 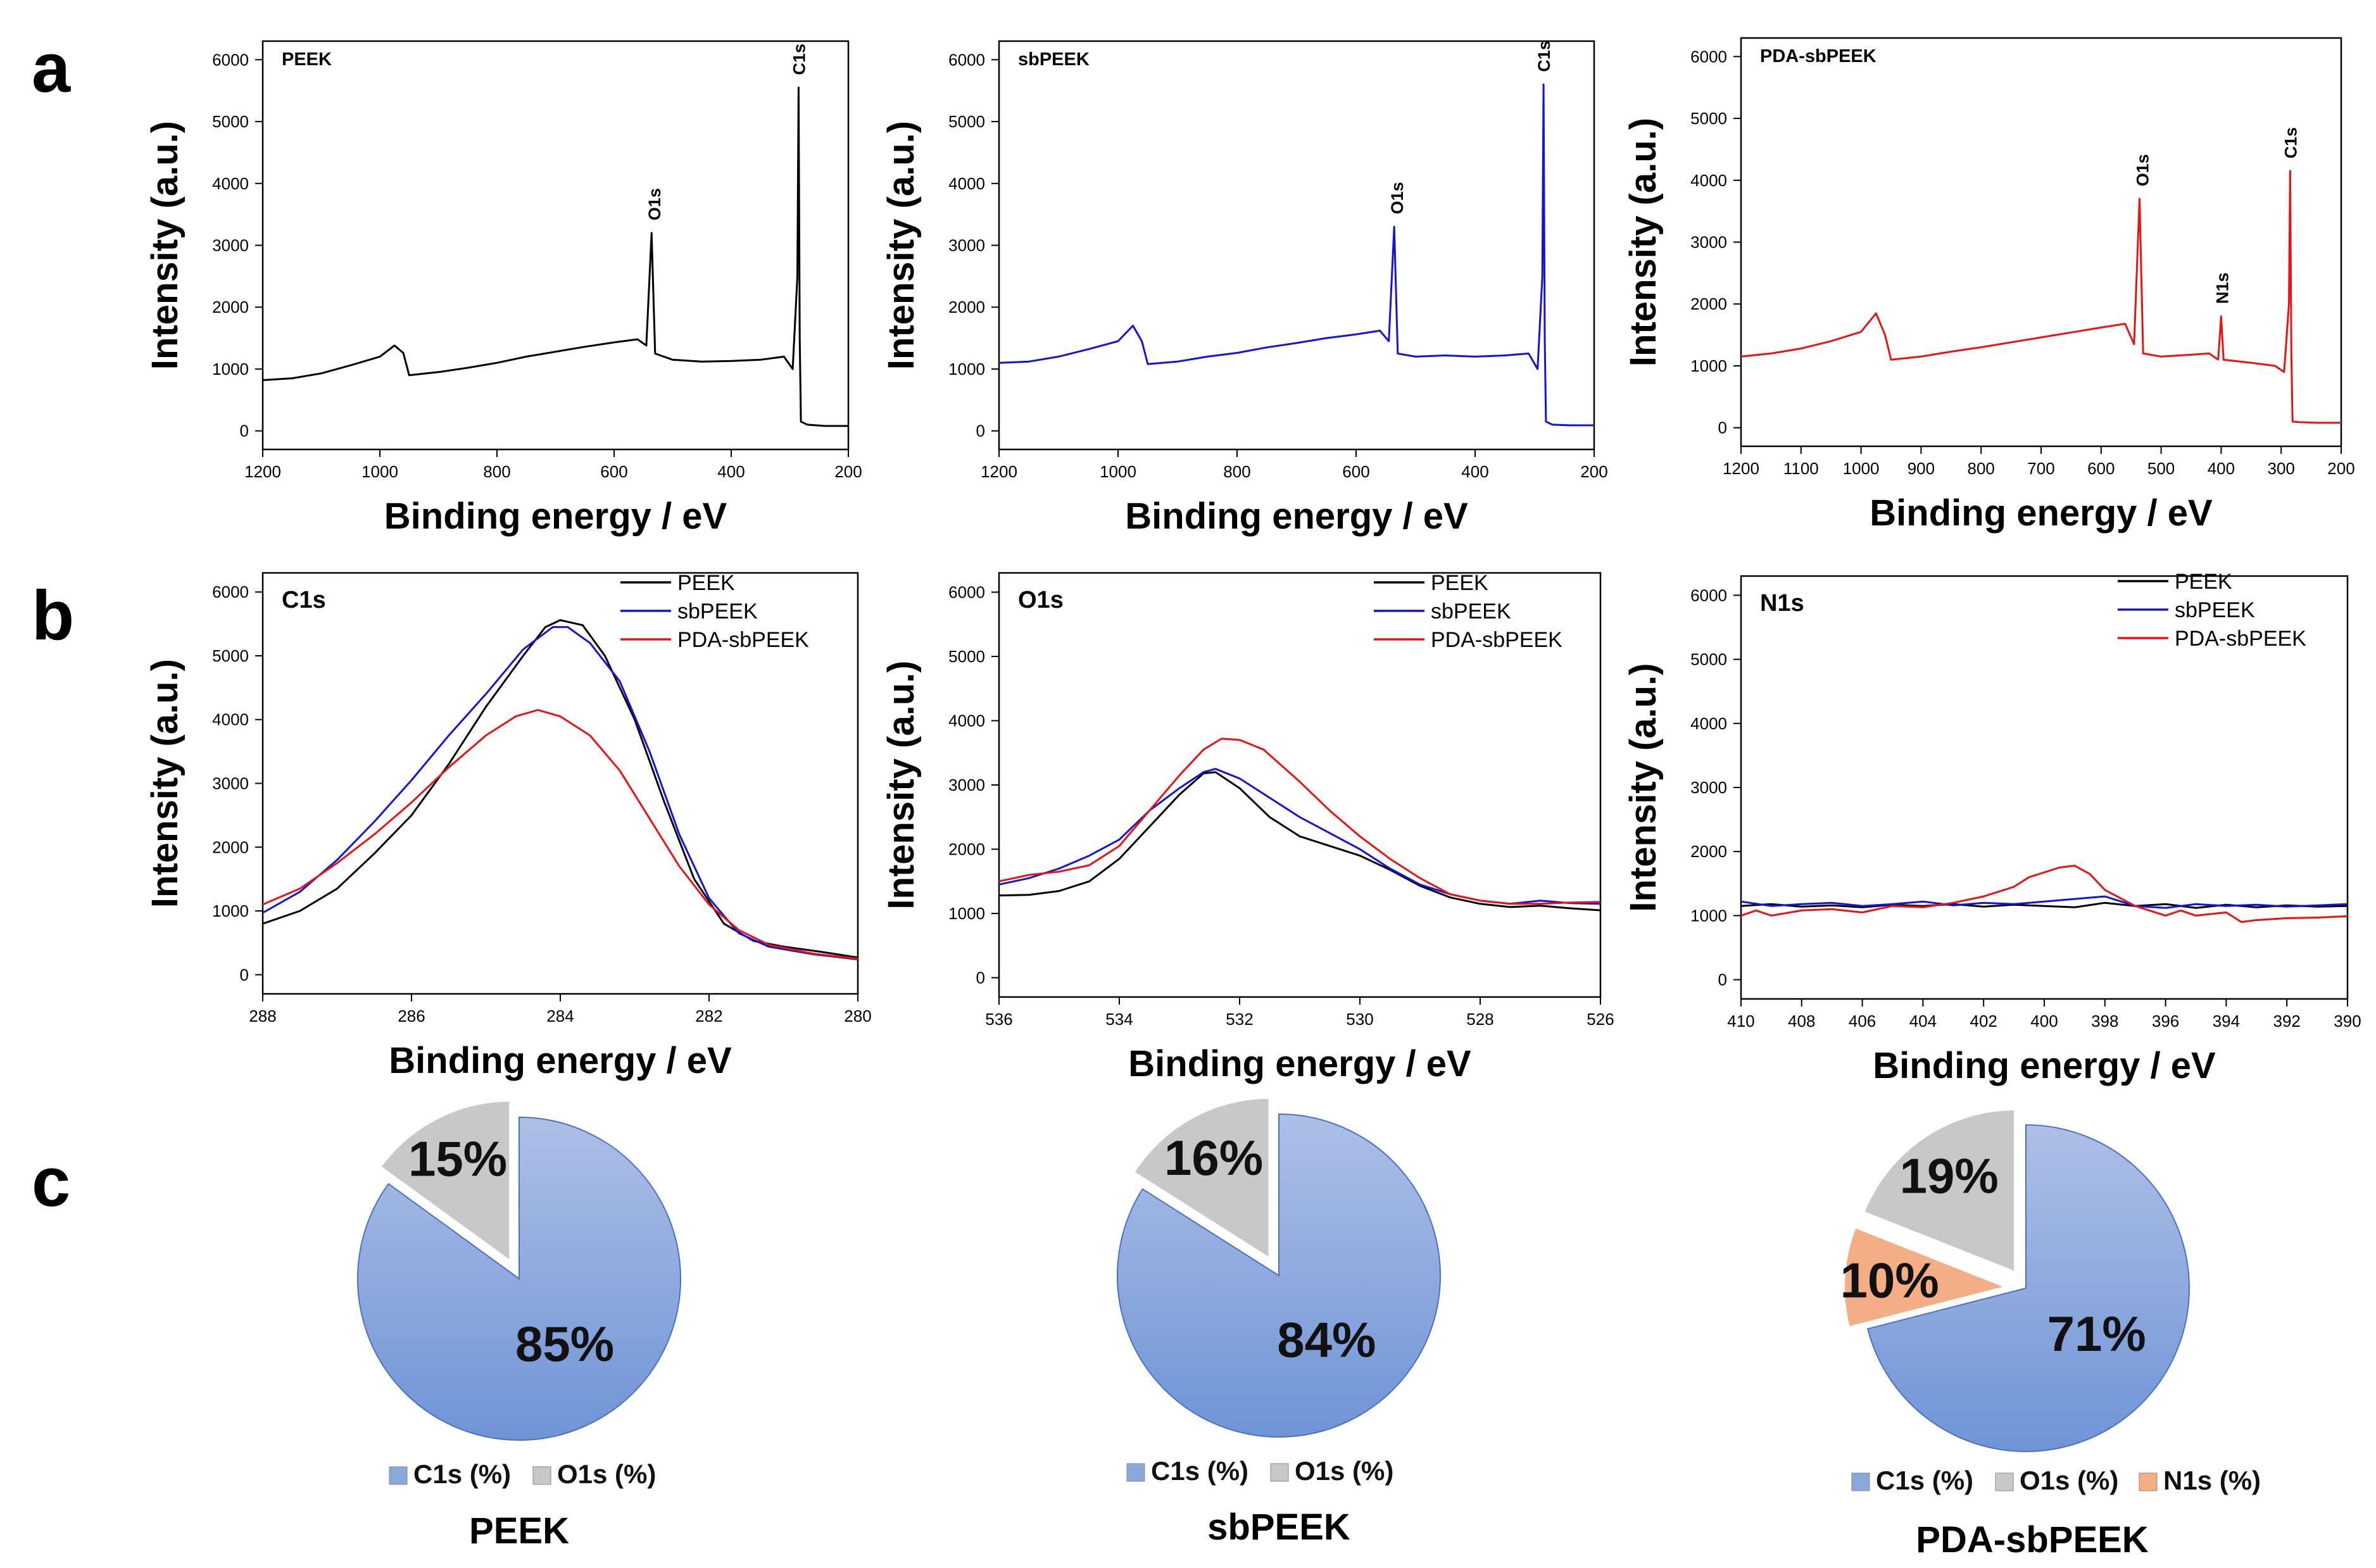 I want to click on x-tick-label: 406, so click(x=1862, y=1021).